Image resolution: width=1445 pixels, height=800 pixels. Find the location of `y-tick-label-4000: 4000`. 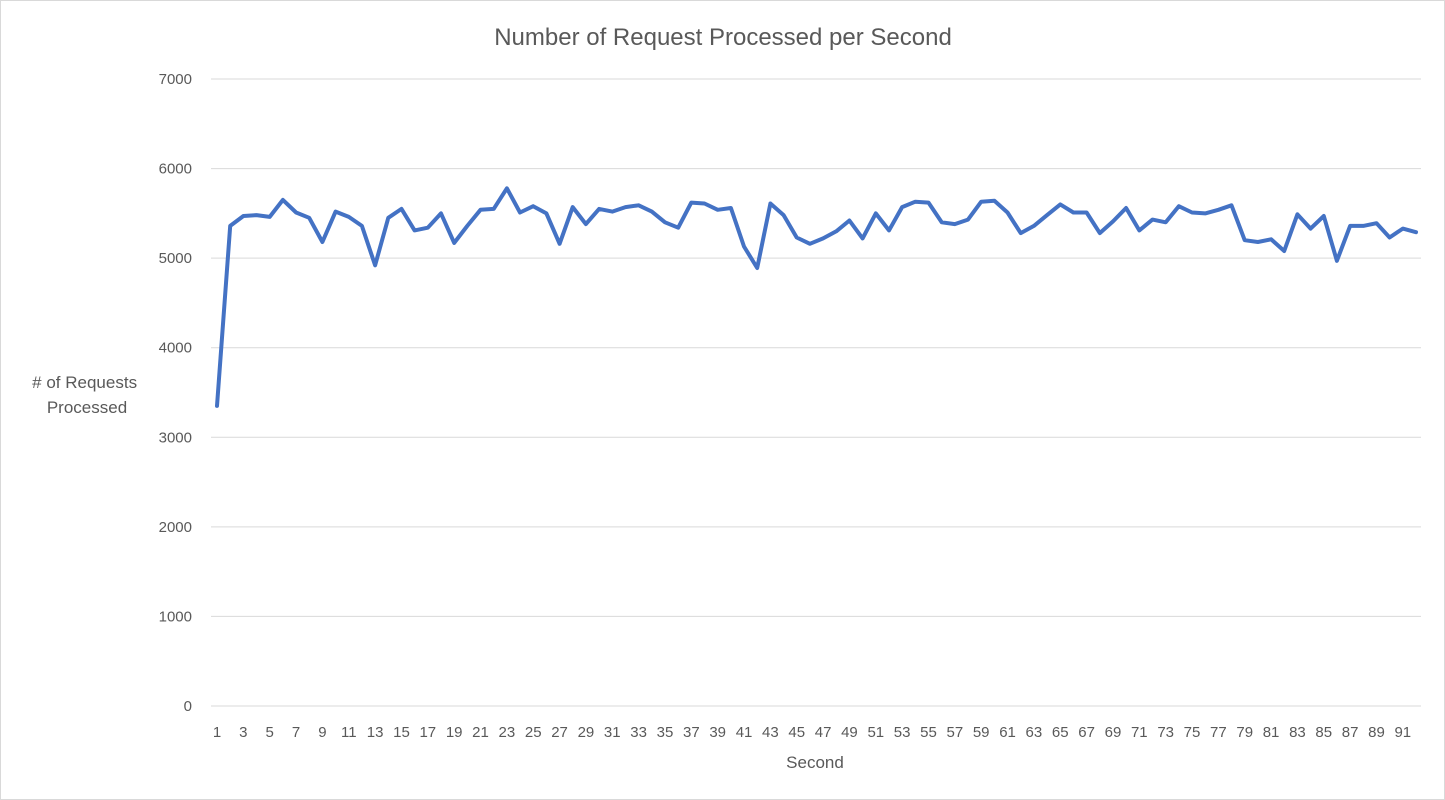

y-tick-label-4000: 4000 is located at coordinates (175, 348).